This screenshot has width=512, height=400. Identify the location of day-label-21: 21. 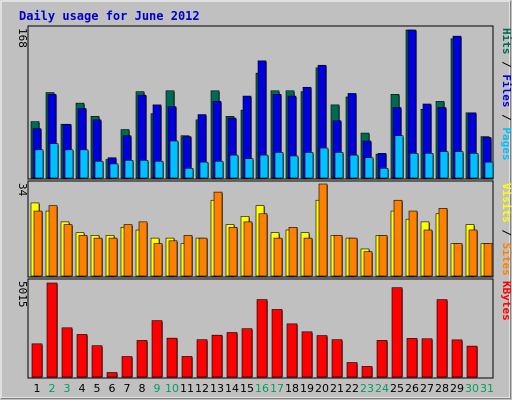
(337, 388).